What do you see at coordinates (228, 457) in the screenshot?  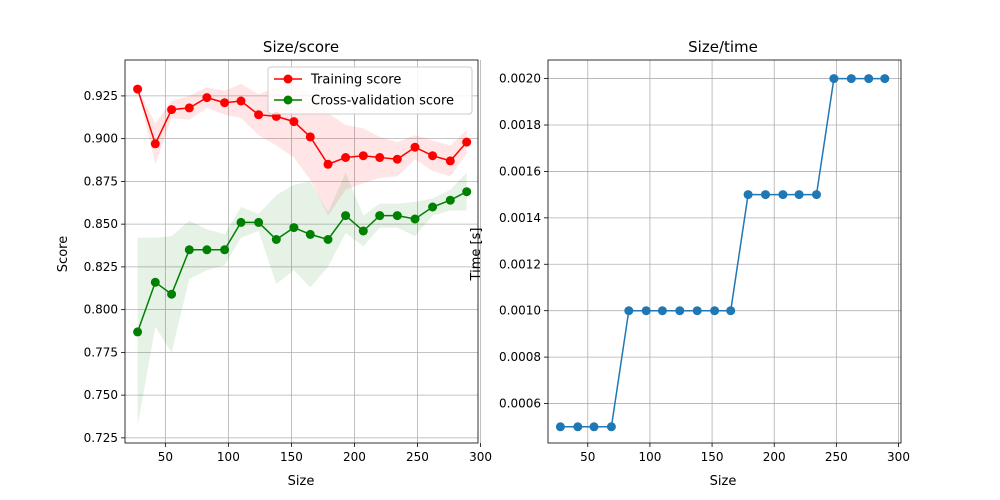 I see `score-xtick-label: 100` at bounding box center [228, 457].